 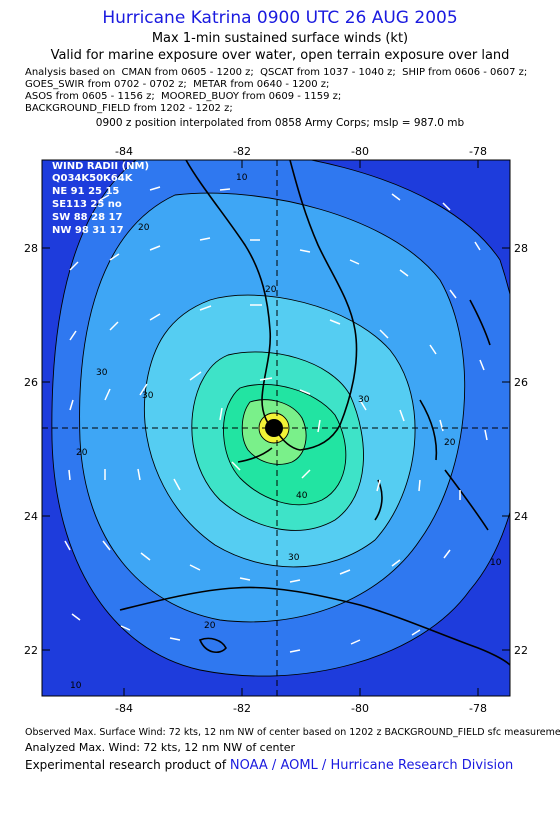 I want to click on source-line-4: BACKGROUND_FIELD from 1202 - 1202 z;, so click(x=129, y=108).